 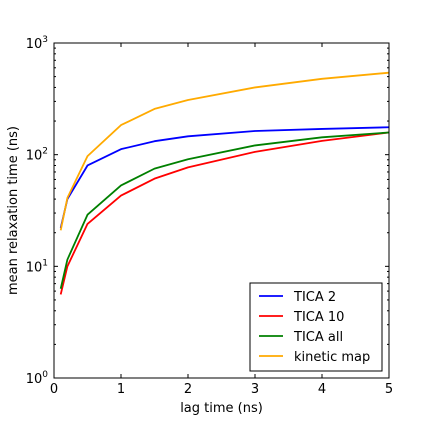 What do you see at coordinates (314, 297) in the screenshot?
I see `legend-label-0: TICA 2` at bounding box center [314, 297].